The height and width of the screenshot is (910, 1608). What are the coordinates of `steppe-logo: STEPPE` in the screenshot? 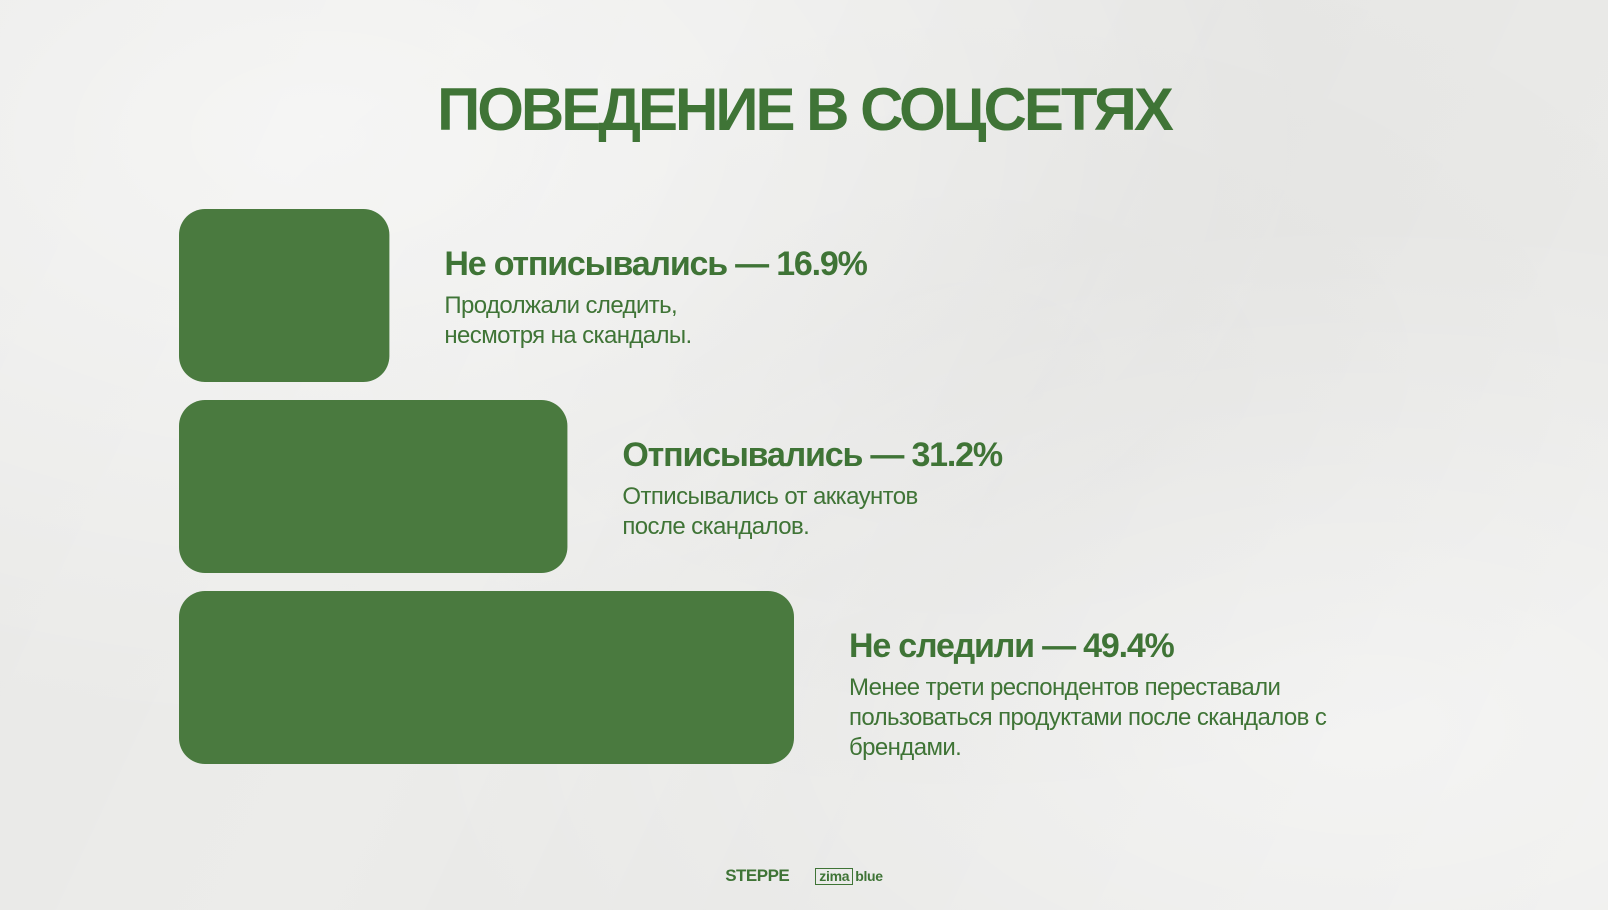 It's located at (757, 875).